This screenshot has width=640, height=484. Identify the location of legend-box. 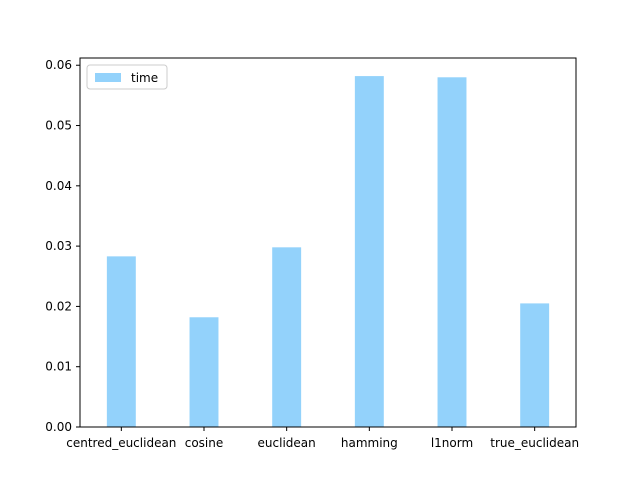
(127, 77).